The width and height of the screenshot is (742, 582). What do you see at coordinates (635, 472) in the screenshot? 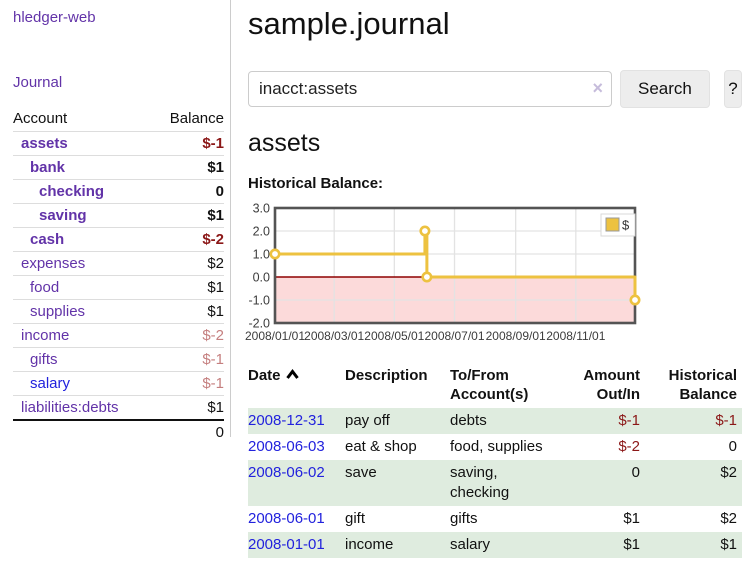
I see `transaction-amount: 0` at bounding box center [635, 472].